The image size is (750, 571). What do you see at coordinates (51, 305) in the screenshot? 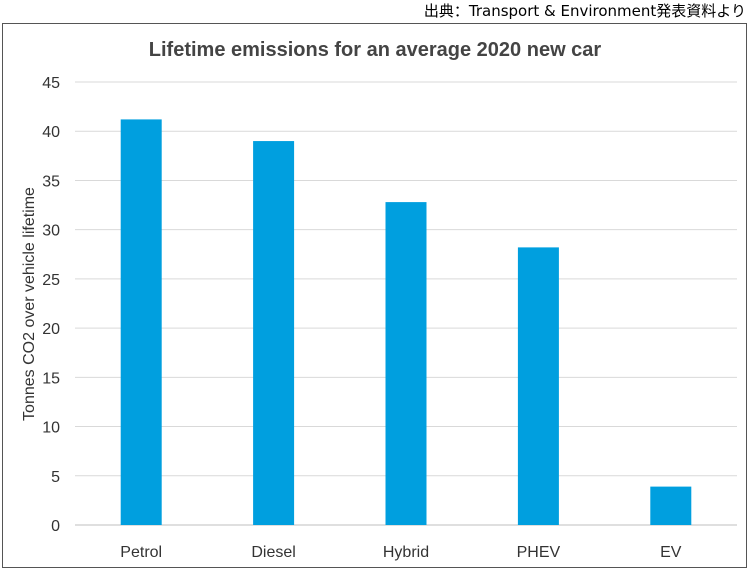
I see `y-tick-labels: 0 5 10 15 20 25 30 35 40 45` at bounding box center [51, 305].